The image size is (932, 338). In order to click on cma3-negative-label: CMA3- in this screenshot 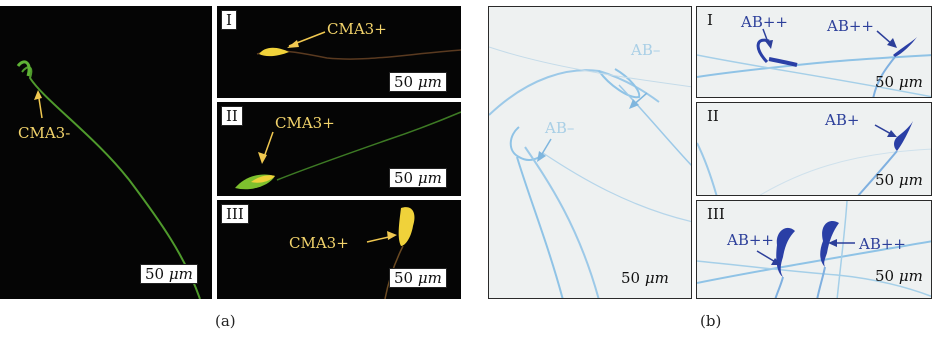, I will do `click(44, 133)`.